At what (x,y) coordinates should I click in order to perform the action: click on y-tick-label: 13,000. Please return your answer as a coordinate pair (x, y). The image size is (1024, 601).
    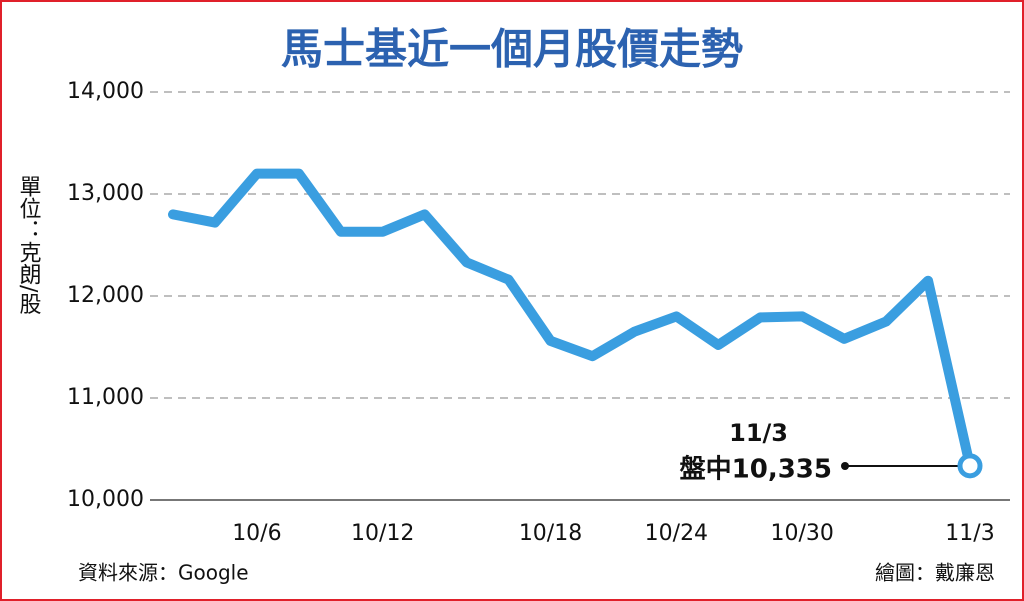
    Looking at the image, I should click on (105, 193).